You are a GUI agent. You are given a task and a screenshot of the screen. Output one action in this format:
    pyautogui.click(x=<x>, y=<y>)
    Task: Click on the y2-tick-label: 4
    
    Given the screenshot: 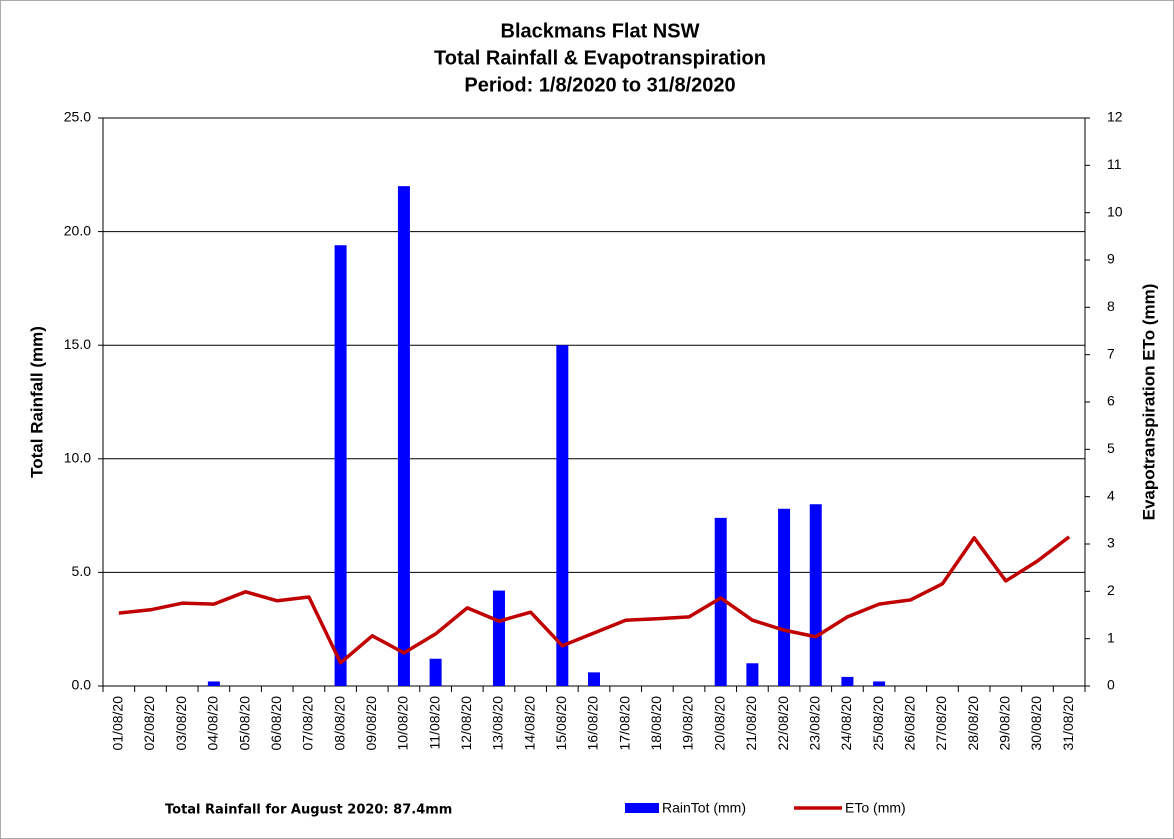 What is the action you would take?
    pyautogui.click(x=1111, y=495)
    